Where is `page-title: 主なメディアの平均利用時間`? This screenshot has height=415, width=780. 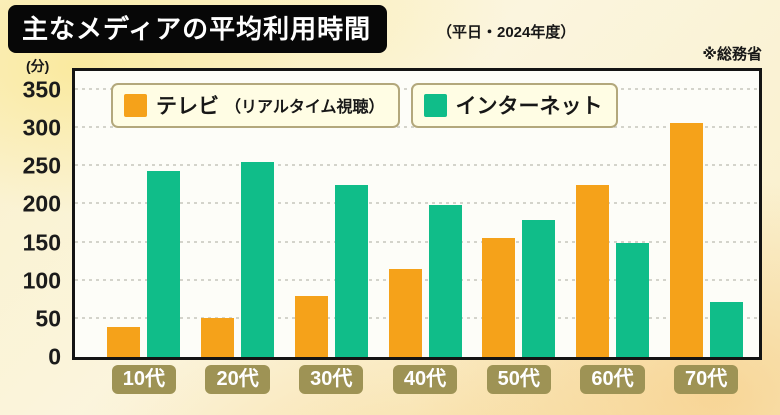
page-title: 主なメディアの平均利用時間 is located at coordinates (198, 29).